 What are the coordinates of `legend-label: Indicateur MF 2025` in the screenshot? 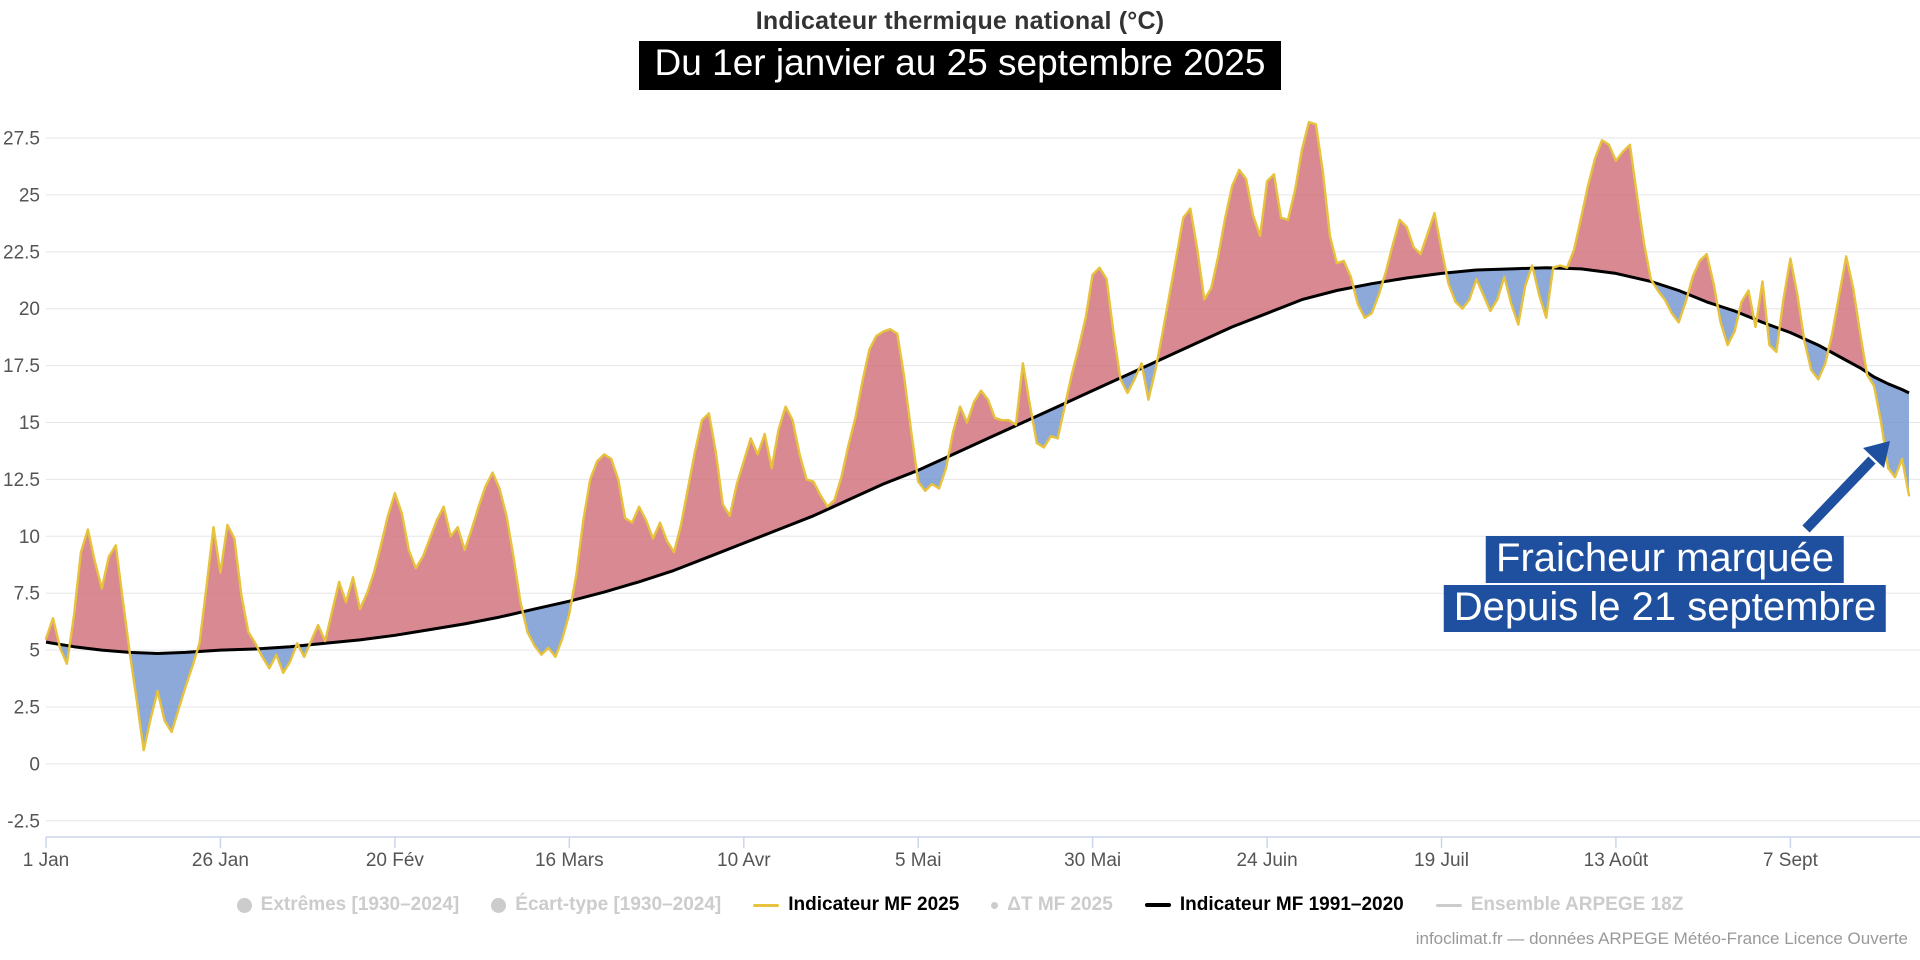 It's located at (874, 904).